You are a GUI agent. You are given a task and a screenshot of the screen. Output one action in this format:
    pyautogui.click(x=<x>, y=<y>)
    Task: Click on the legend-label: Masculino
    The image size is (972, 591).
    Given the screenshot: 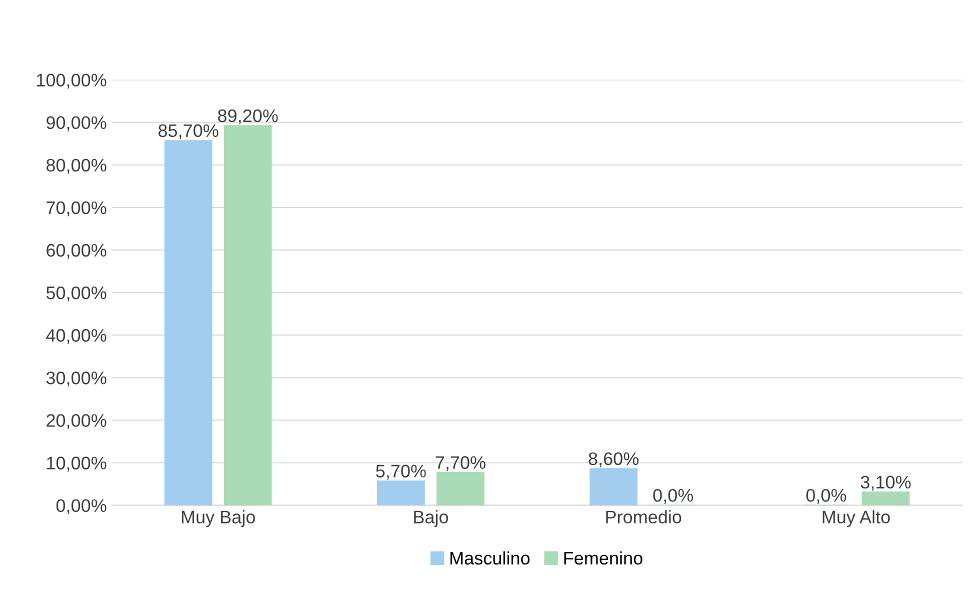 What is the action you would take?
    pyautogui.click(x=490, y=558)
    